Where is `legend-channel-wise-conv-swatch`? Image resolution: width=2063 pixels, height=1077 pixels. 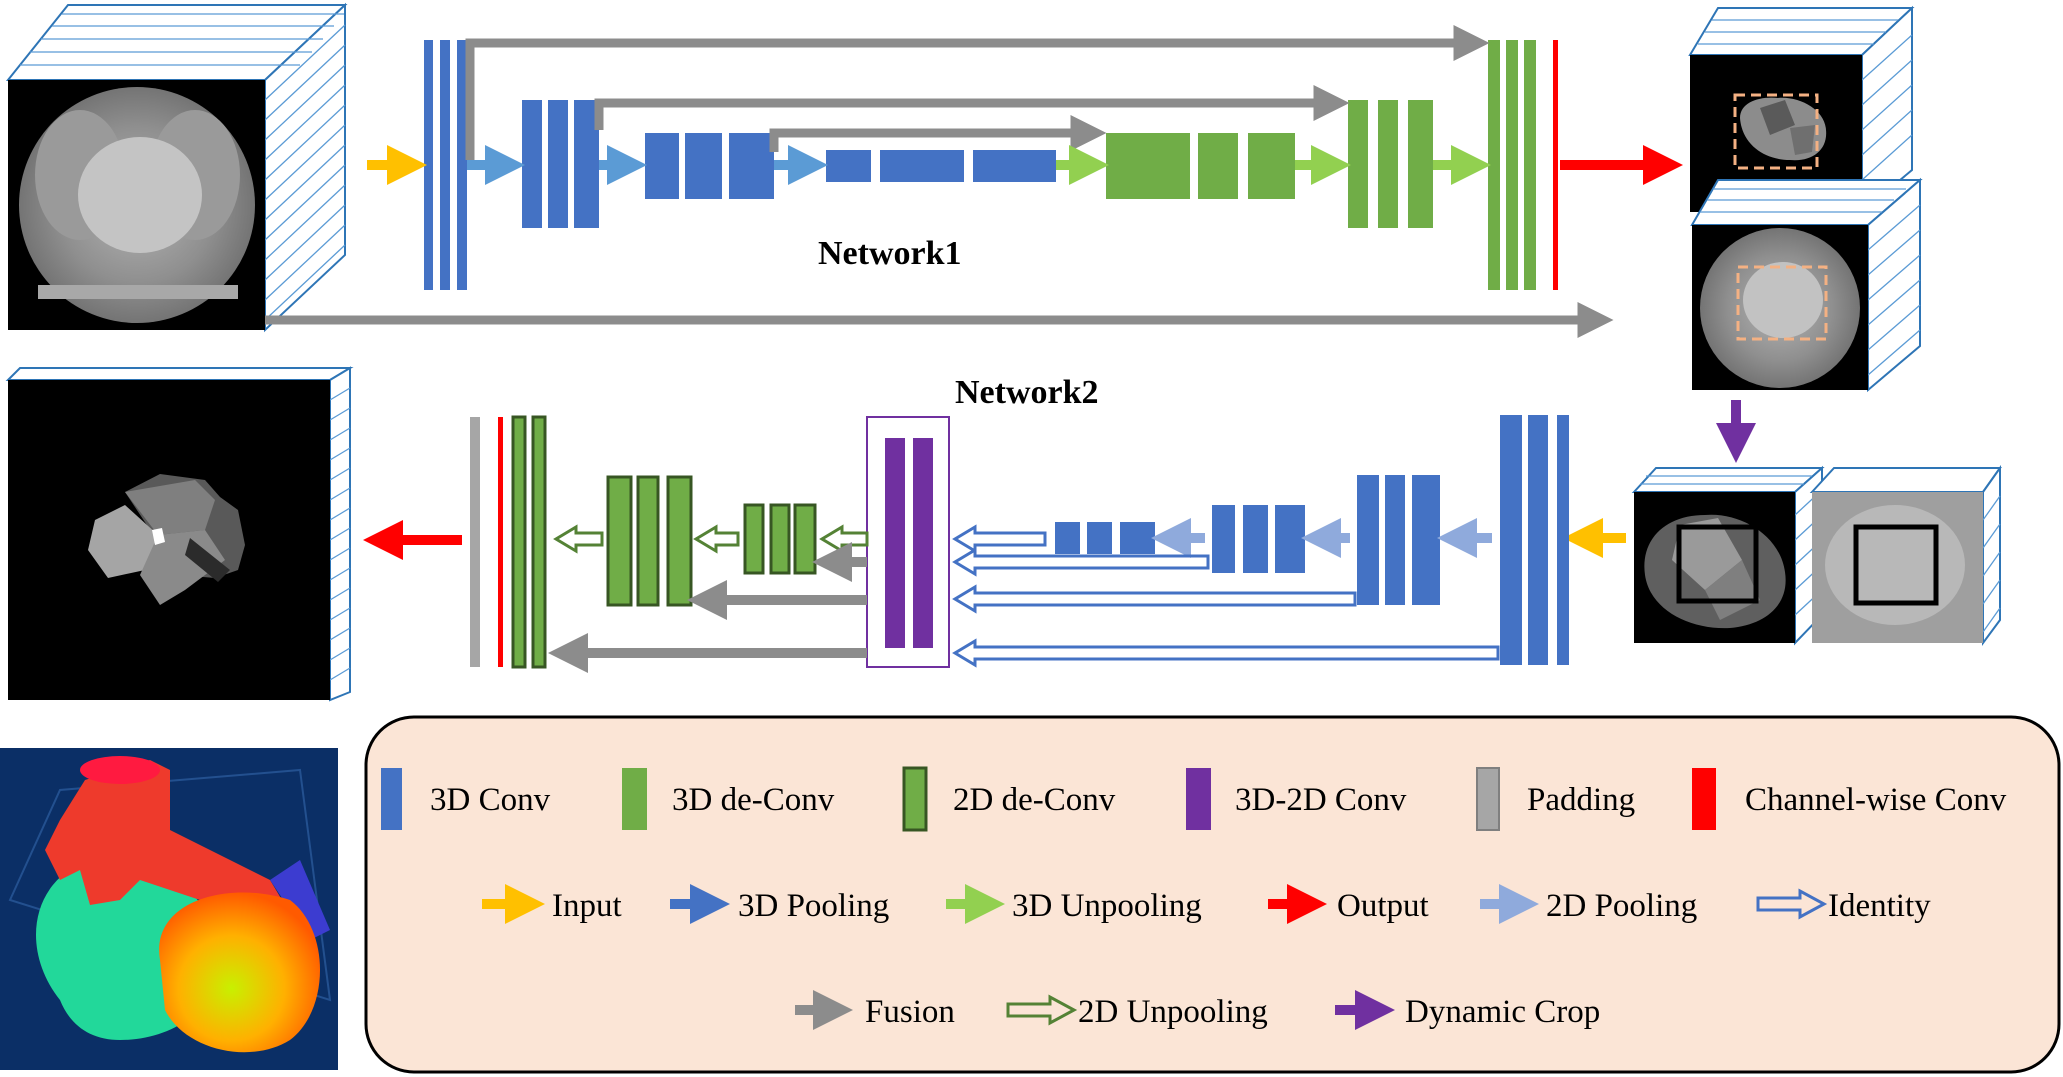 legend-channel-wise-conv-swatch is located at coordinates (1704, 799).